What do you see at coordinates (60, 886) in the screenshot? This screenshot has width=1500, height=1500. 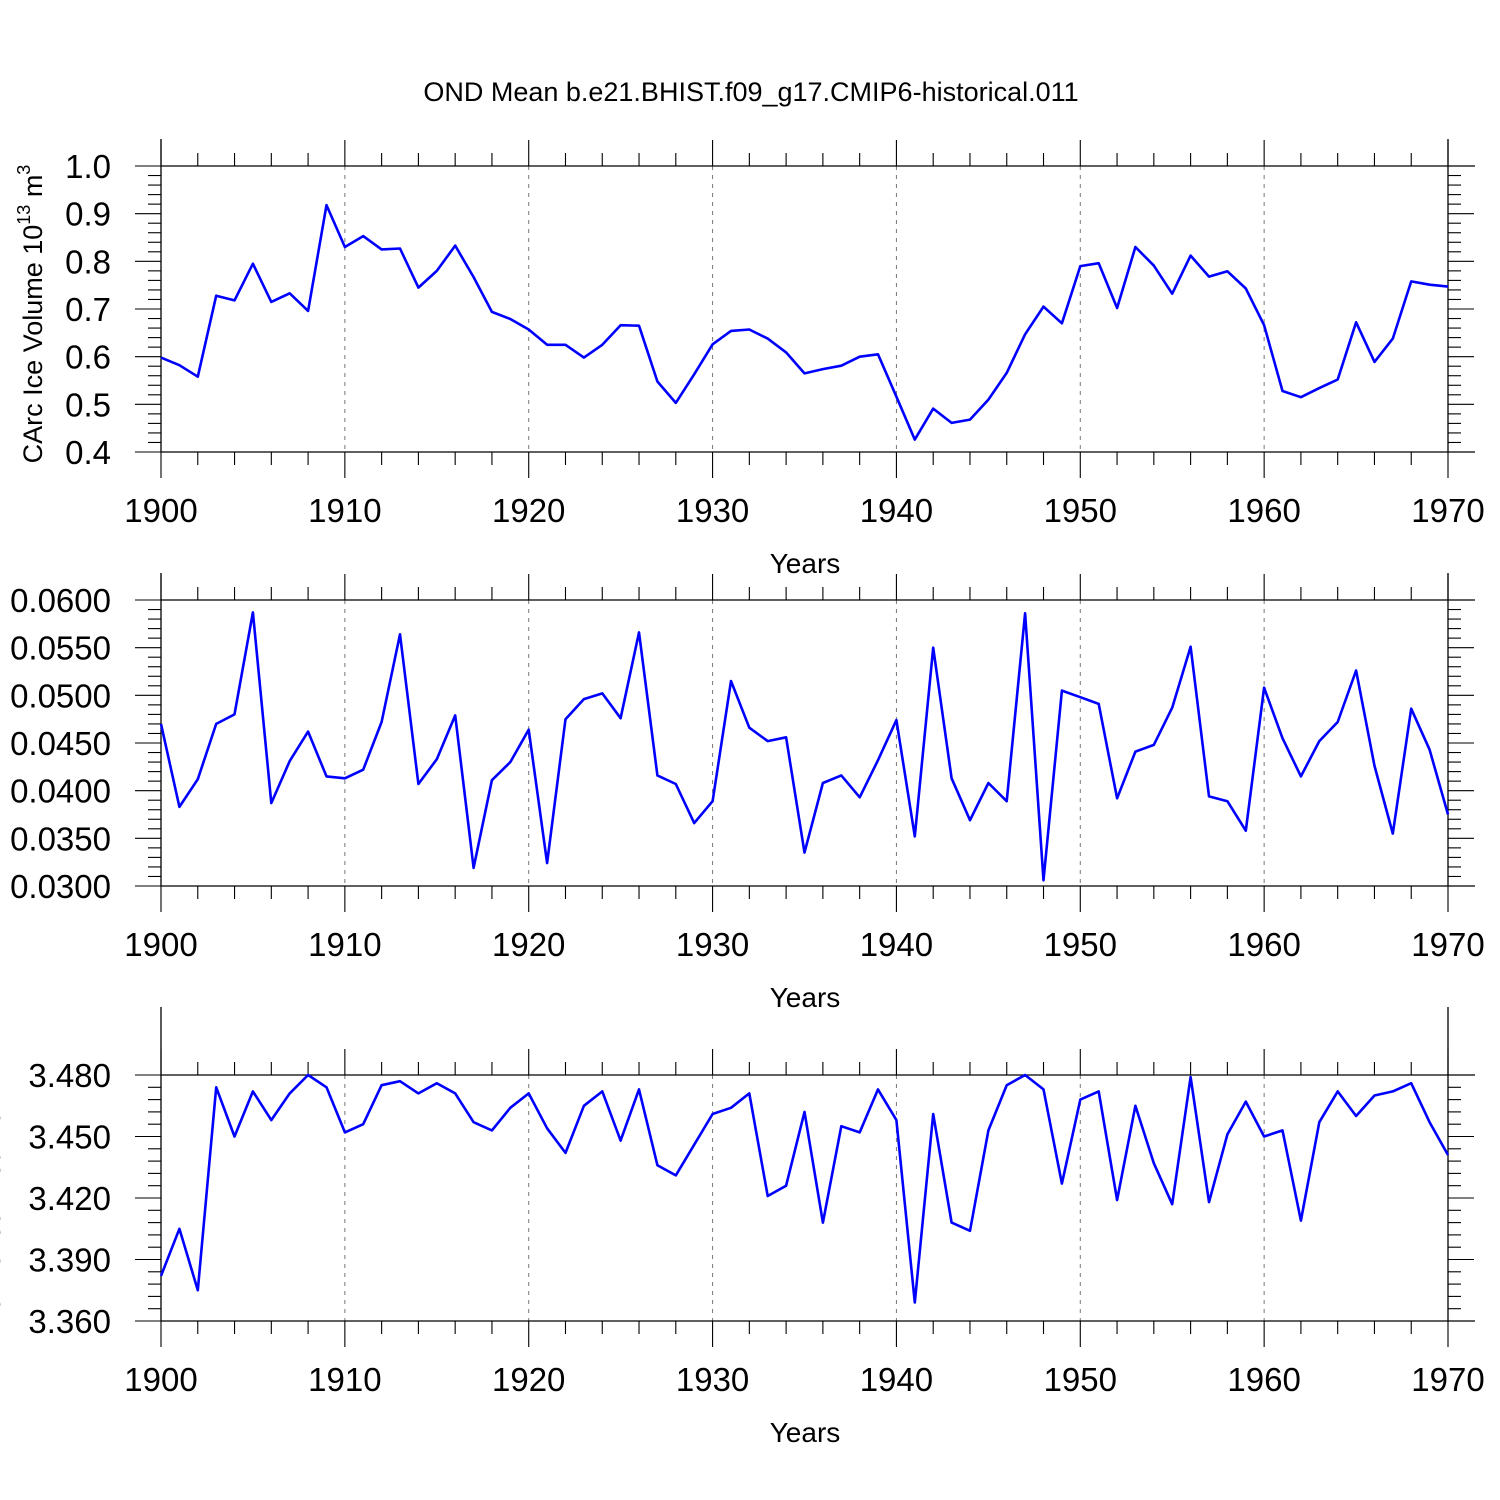 I see `y-tick-label: 0.0300` at bounding box center [60, 886].